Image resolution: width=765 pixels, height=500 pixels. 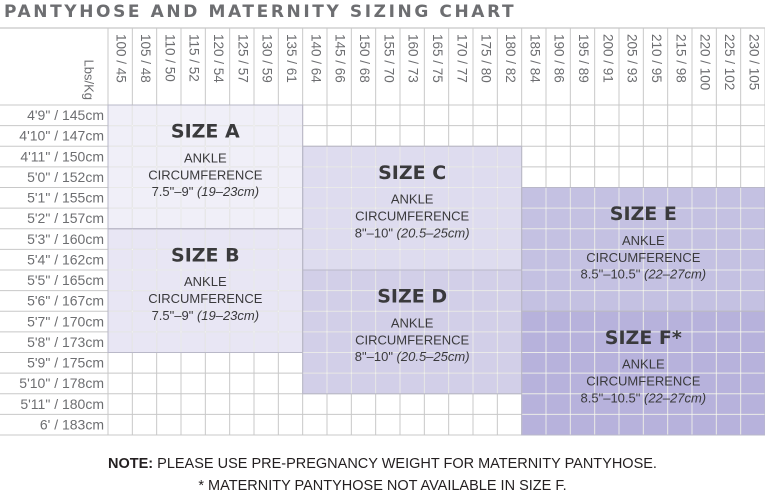 I want to click on height-tick-label: 4'11" / 150cm, so click(x=62, y=156).